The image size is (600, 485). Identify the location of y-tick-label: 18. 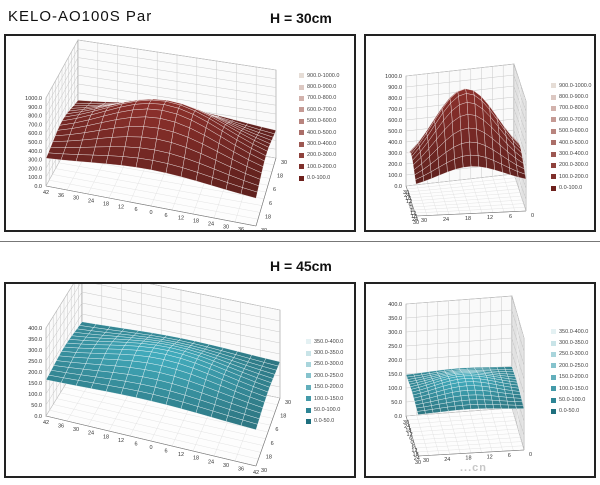
(269, 457).